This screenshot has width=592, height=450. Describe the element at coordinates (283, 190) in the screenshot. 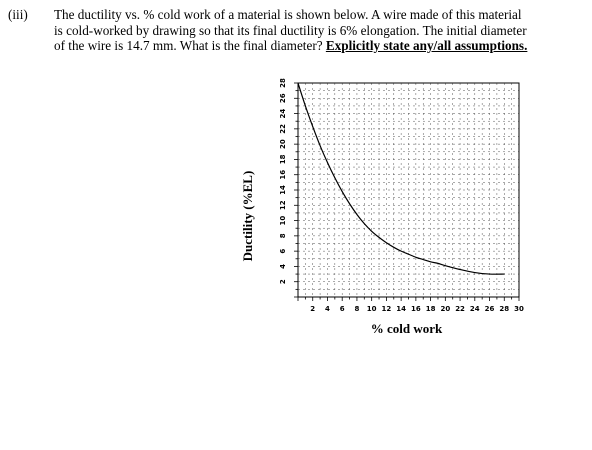

I see `y-tick-label: 14` at that location.